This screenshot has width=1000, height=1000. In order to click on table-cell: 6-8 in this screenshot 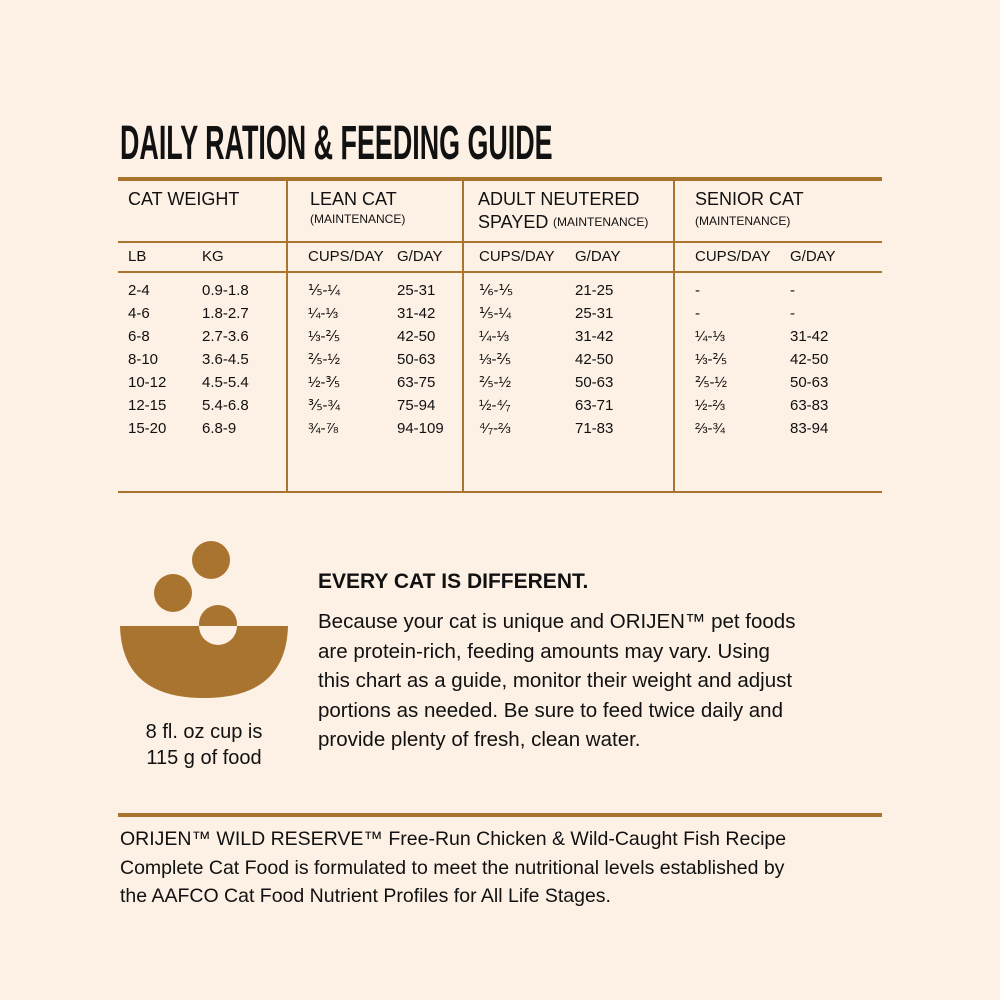, I will do `click(139, 336)`.